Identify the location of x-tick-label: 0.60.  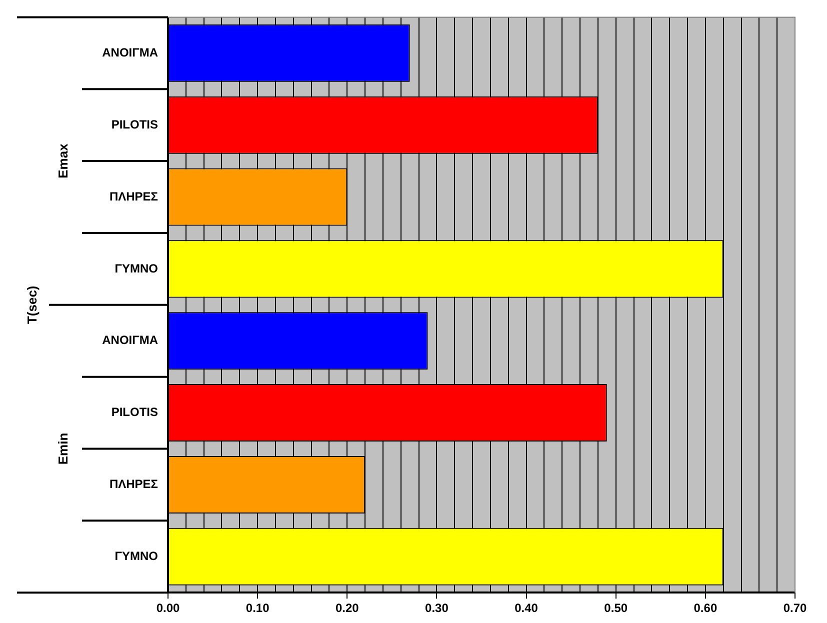
(706, 608).